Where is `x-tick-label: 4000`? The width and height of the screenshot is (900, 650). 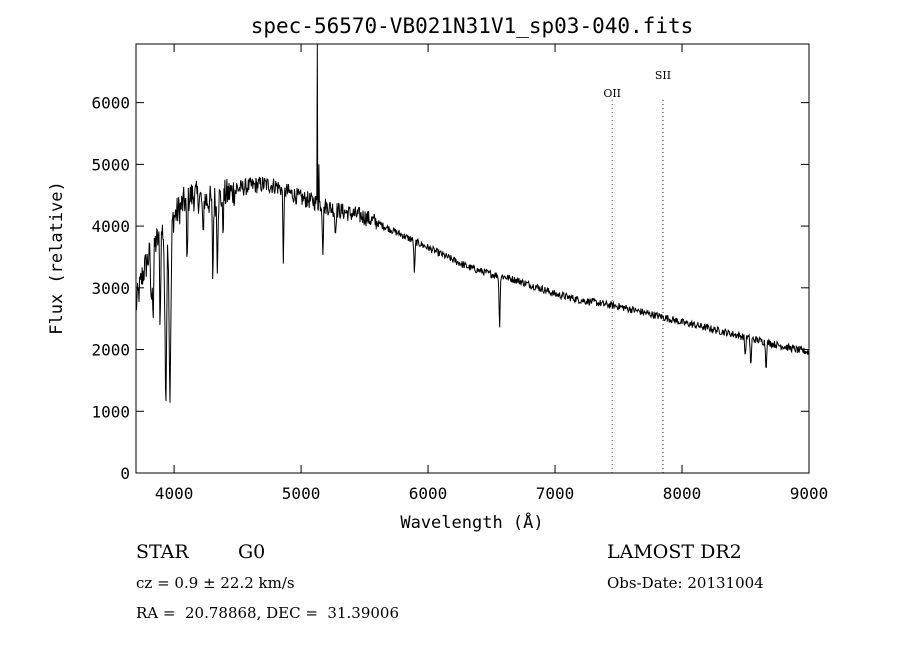
x-tick-label: 4000 is located at coordinates (174, 493).